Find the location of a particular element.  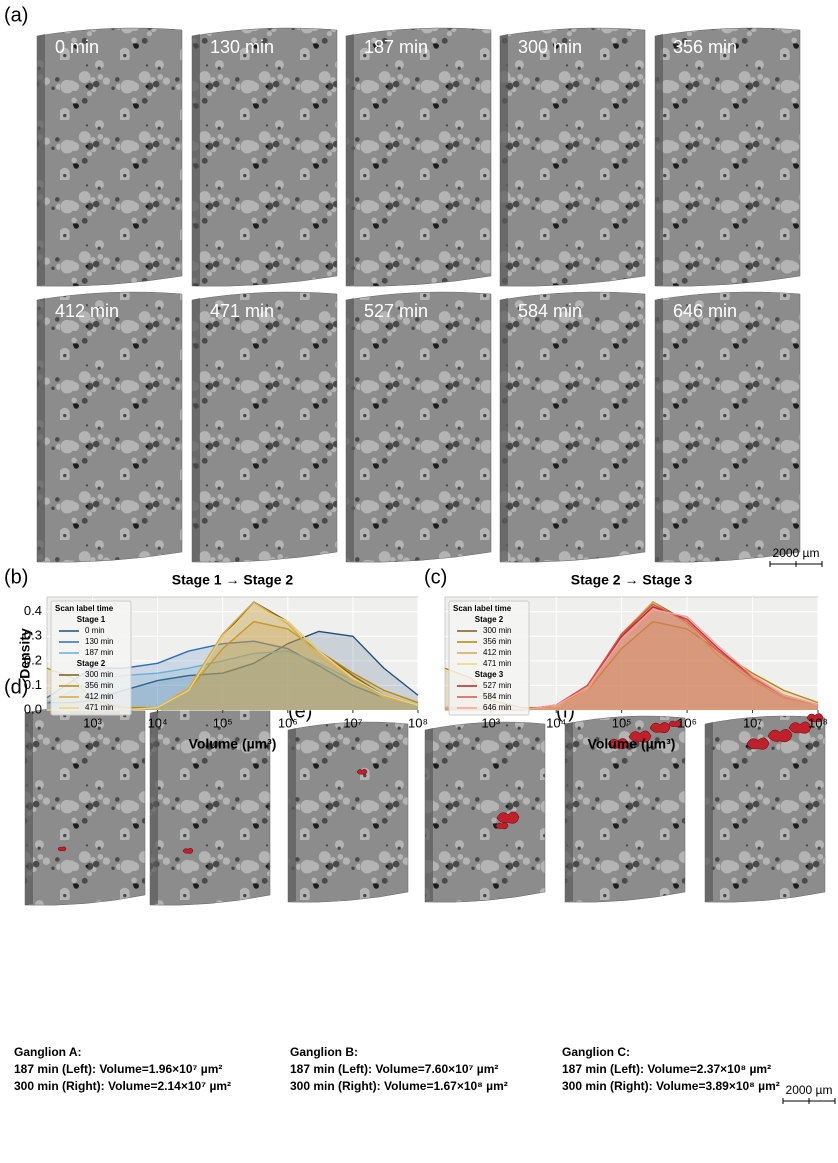

legend-entry: 646 min is located at coordinates (497, 707).